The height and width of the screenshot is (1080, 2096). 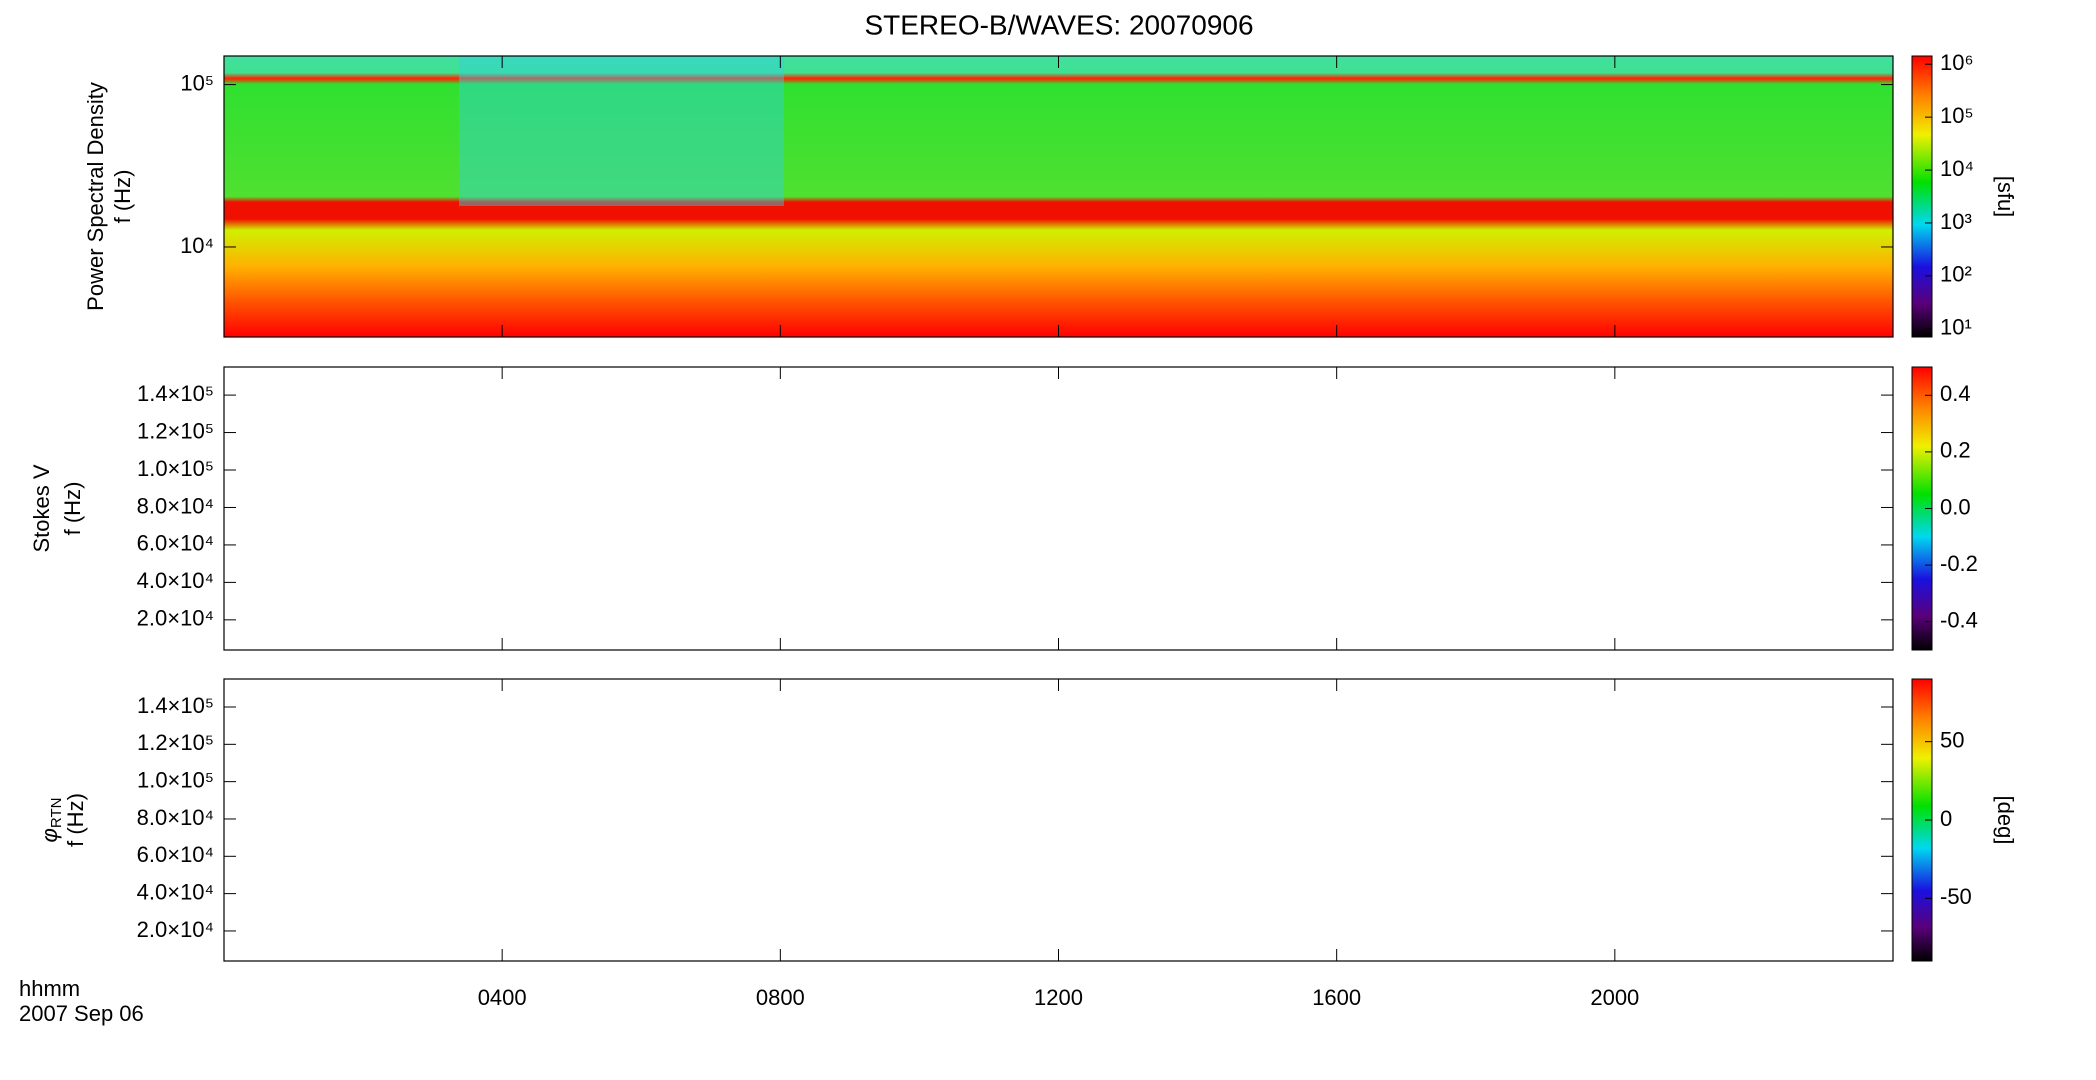 What do you see at coordinates (95, 196) in the screenshot?
I see `y-axis-label: Power Spectral Density` at bounding box center [95, 196].